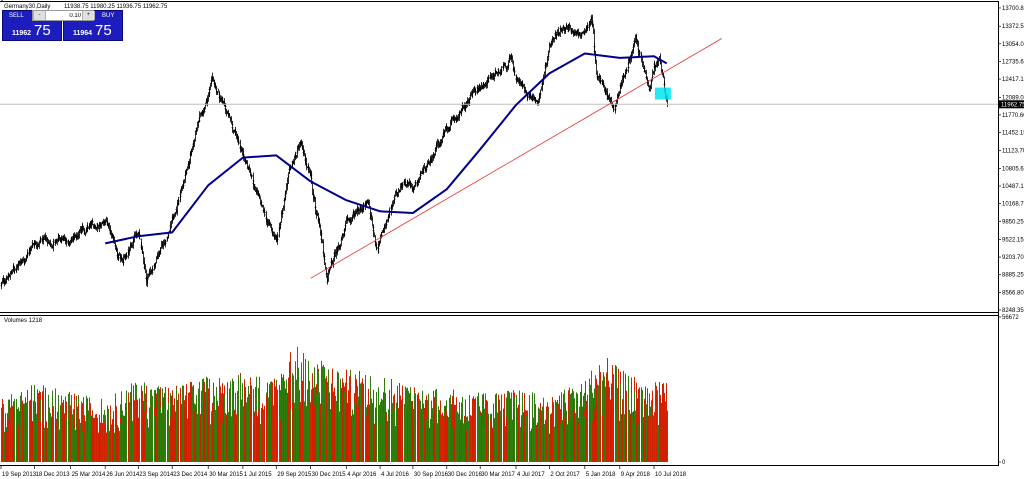 This screenshot has width=1024, height=479. What do you see at coordinates (64, 15) in the screenshot?
I see `lot-size-input` at bounding box center [64, 15].